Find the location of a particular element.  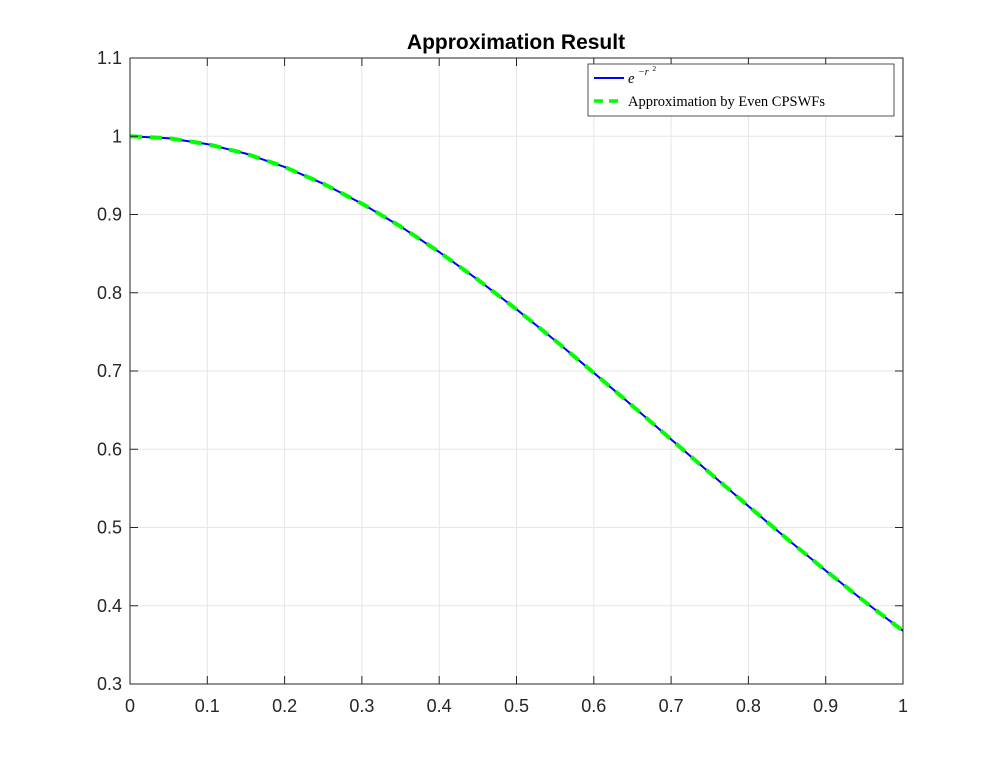

legend-label-exact: e −r 2 is located at coordinates (642, 75).